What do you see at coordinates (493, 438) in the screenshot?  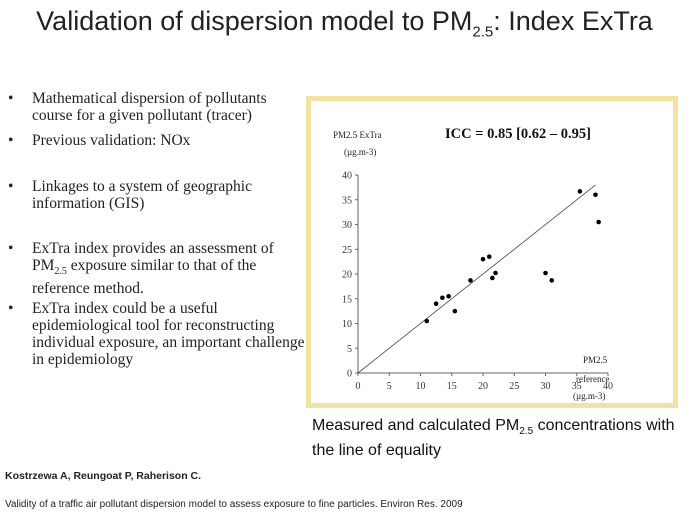 I see `caption-text-rest: concentrations with the line of equality` at bounding box center [493, 438].